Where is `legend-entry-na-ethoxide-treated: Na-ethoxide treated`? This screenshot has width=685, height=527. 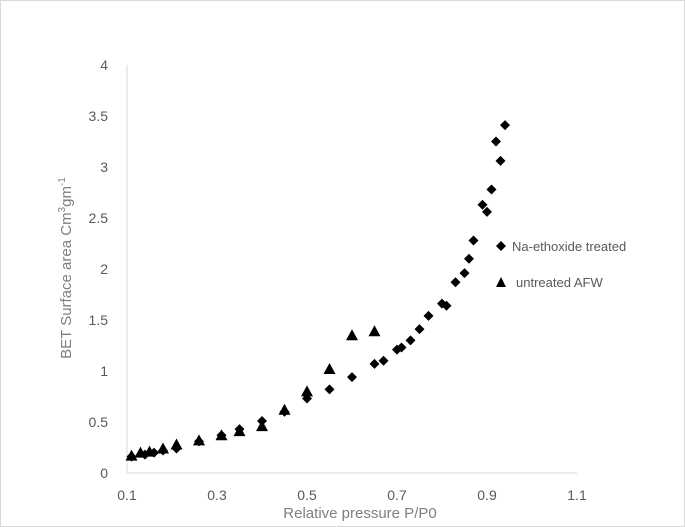
legend-entry-na-ethoxide-treated: Na-ethoxide treated is located at coordinates (561, 246).